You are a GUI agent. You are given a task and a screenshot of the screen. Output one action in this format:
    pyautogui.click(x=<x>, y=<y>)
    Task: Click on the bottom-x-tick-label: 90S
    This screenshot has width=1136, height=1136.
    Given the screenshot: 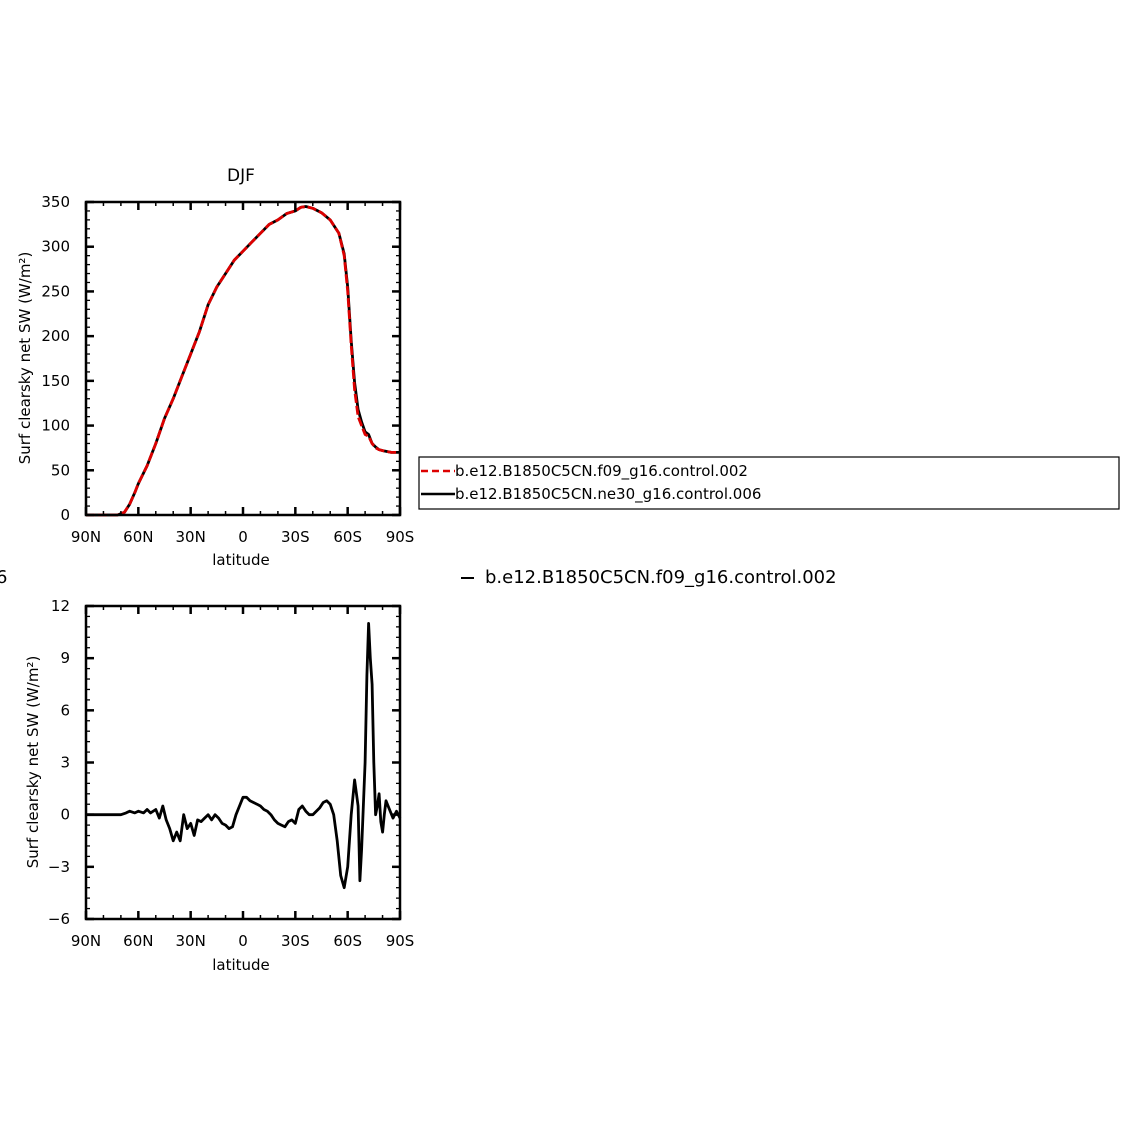 What is the action you would take?
    pyautogui.click(x=400, y=941)
    